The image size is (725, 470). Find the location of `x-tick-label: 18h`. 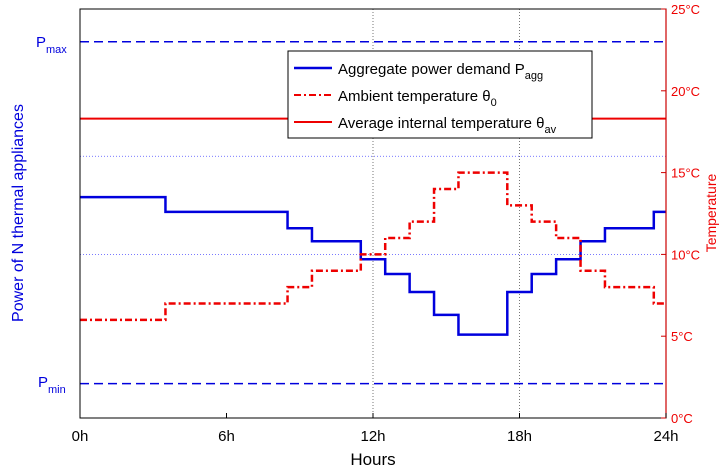

x-tick-label: 18h is located at coordinates (519, 436).